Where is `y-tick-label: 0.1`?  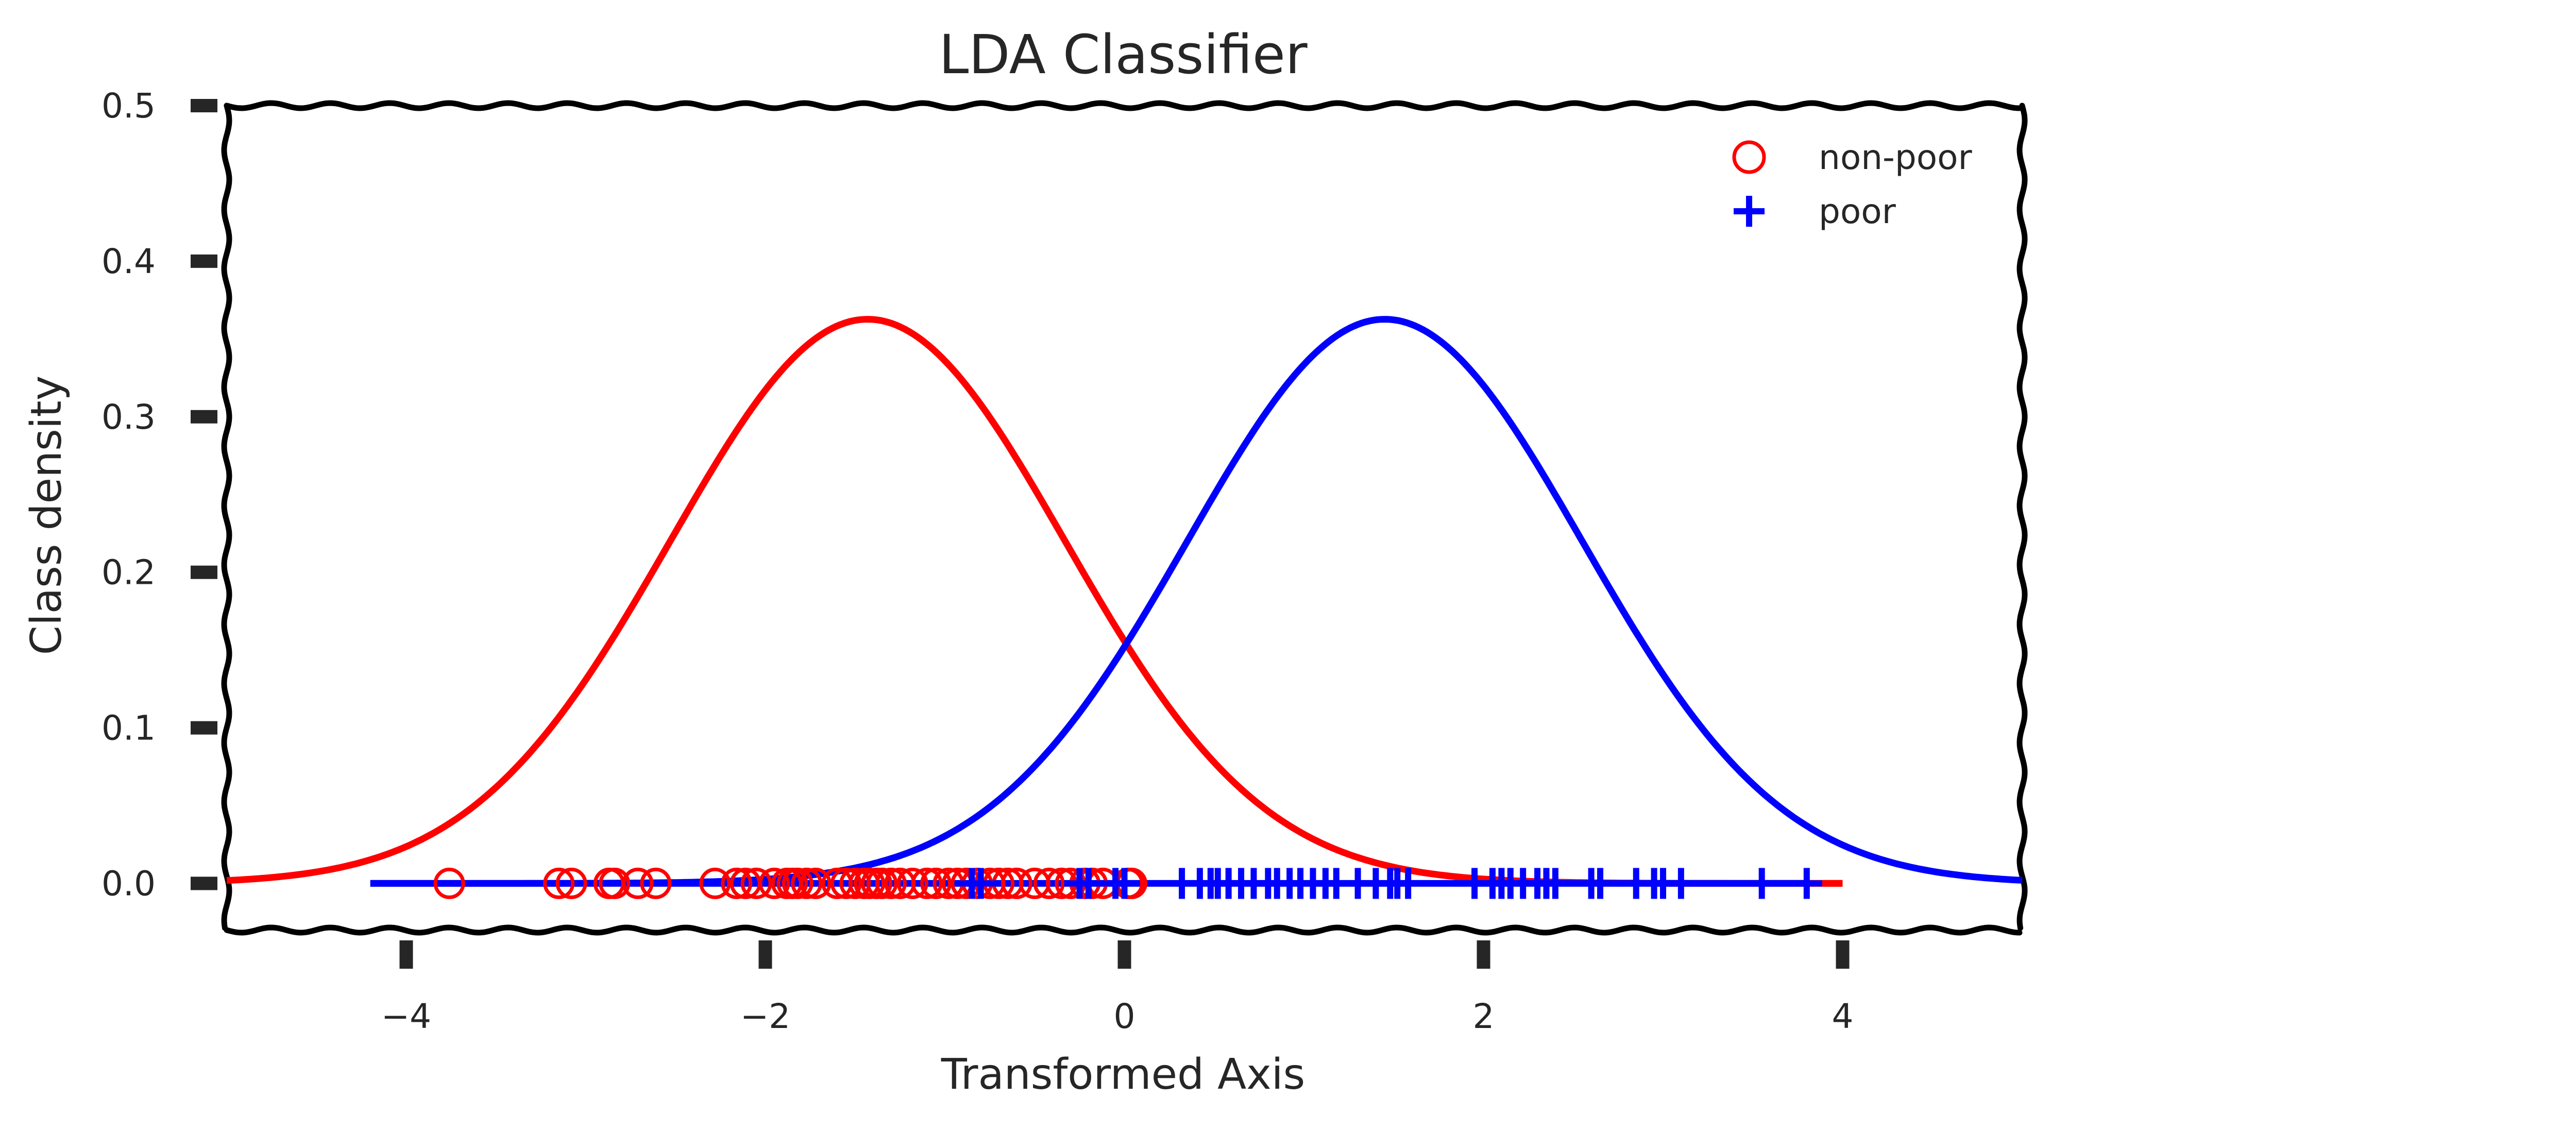 y-tick-label: 0.1 is located at coordinates (128, 729).